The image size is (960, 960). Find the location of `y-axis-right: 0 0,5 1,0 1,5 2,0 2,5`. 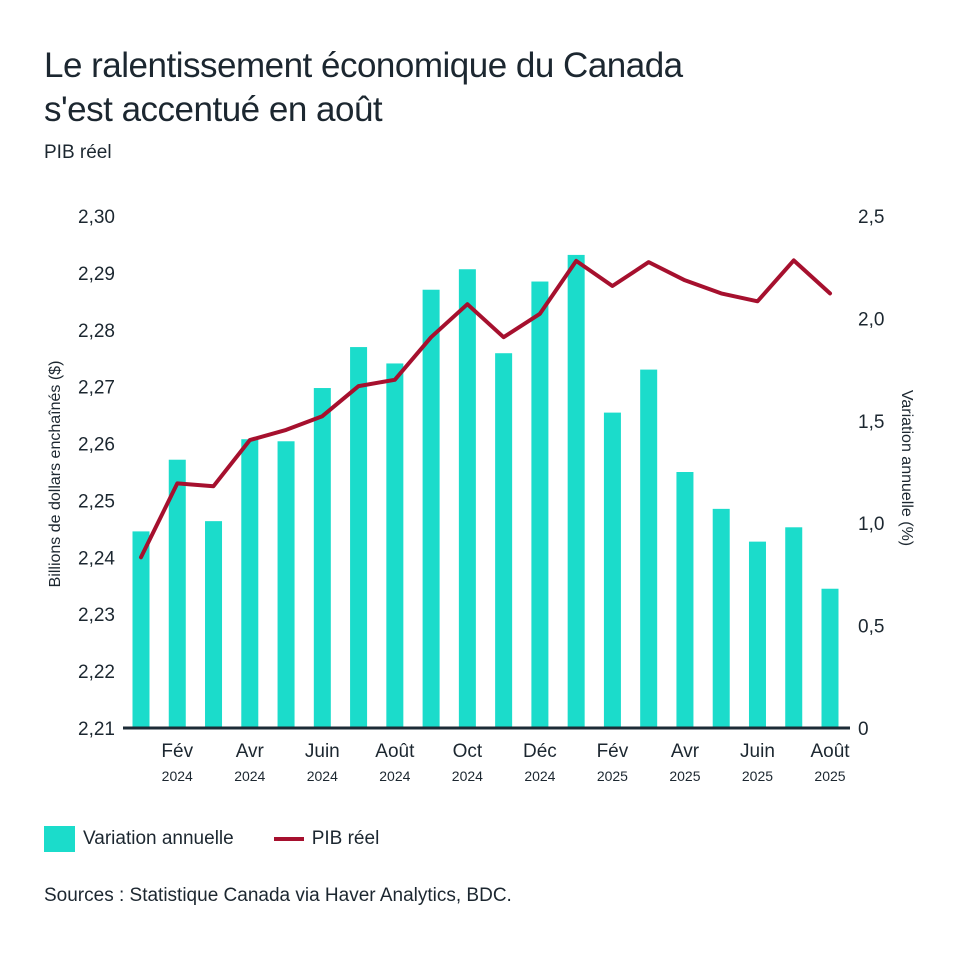

y-axis-right: 0 0,5 1,0 1,5 2,0 2,5 is located at coordinates (871, 473).